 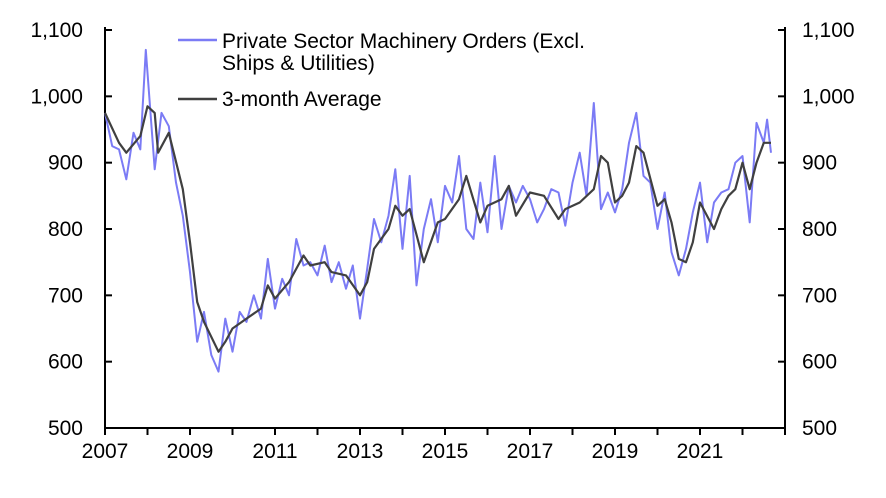 What do you see at coordinates (530, 451) in the screenshot?
I see `x-tick-label: 2017` at bounding box center [530, 451].